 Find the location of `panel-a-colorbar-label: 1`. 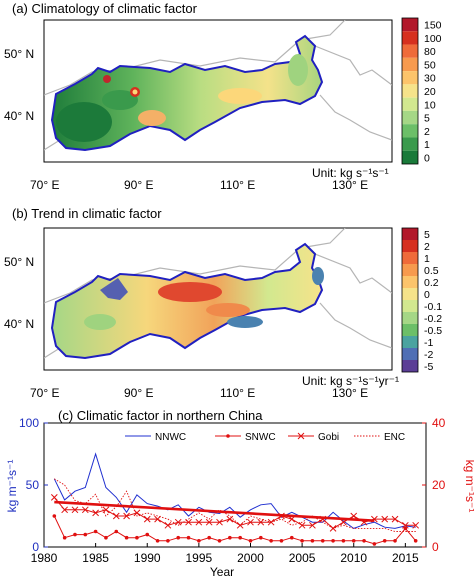

panel-a-colorbar-label: 1 is located at coordinates (427, 145).